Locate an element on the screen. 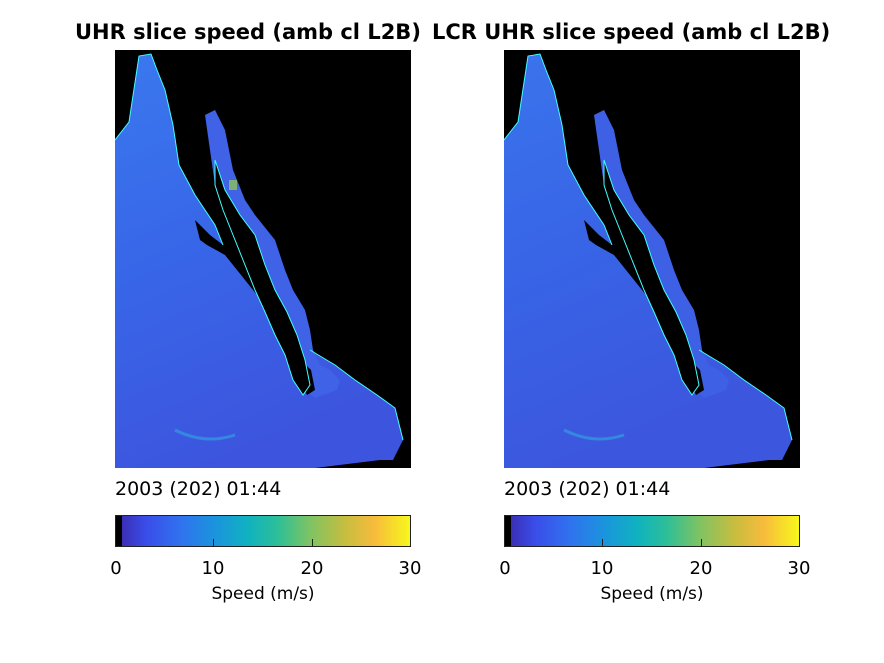 The height and width of the screenshot is (663, 884). left-tick-10: 10 is located at coordinates (213, 568).